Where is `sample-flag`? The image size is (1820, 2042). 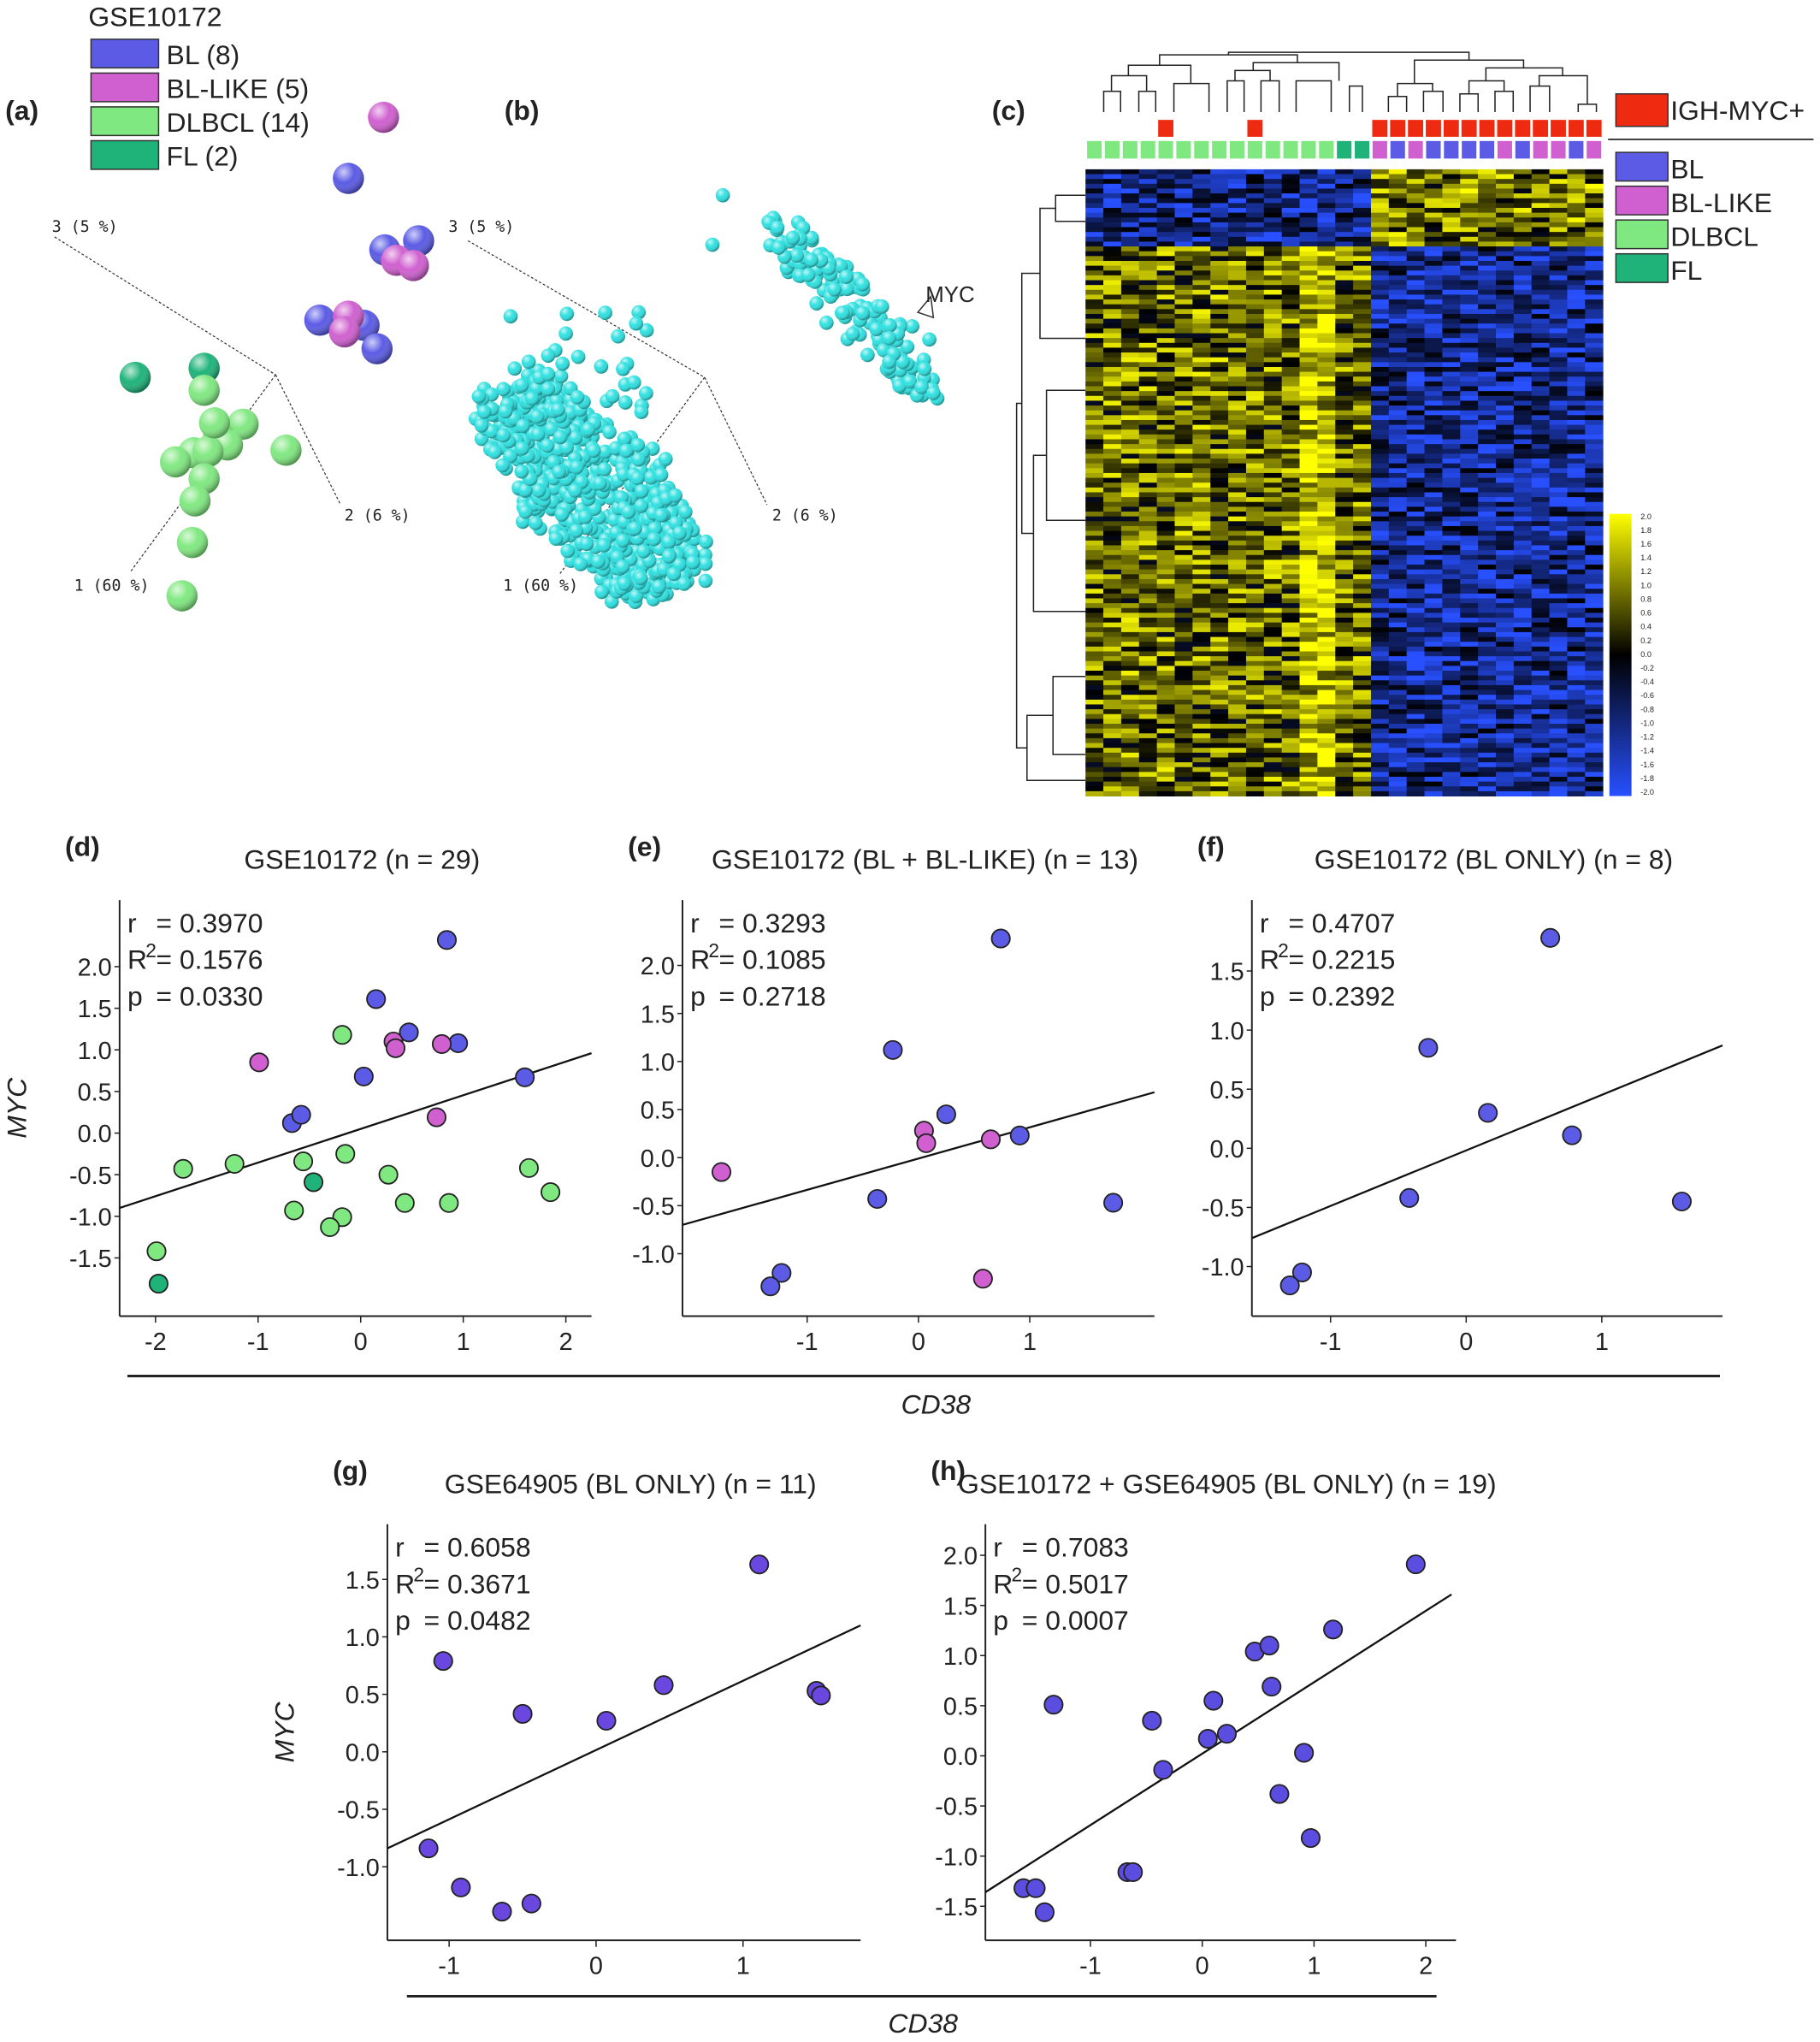 sample-flag is located at coordinates (1469, 128).